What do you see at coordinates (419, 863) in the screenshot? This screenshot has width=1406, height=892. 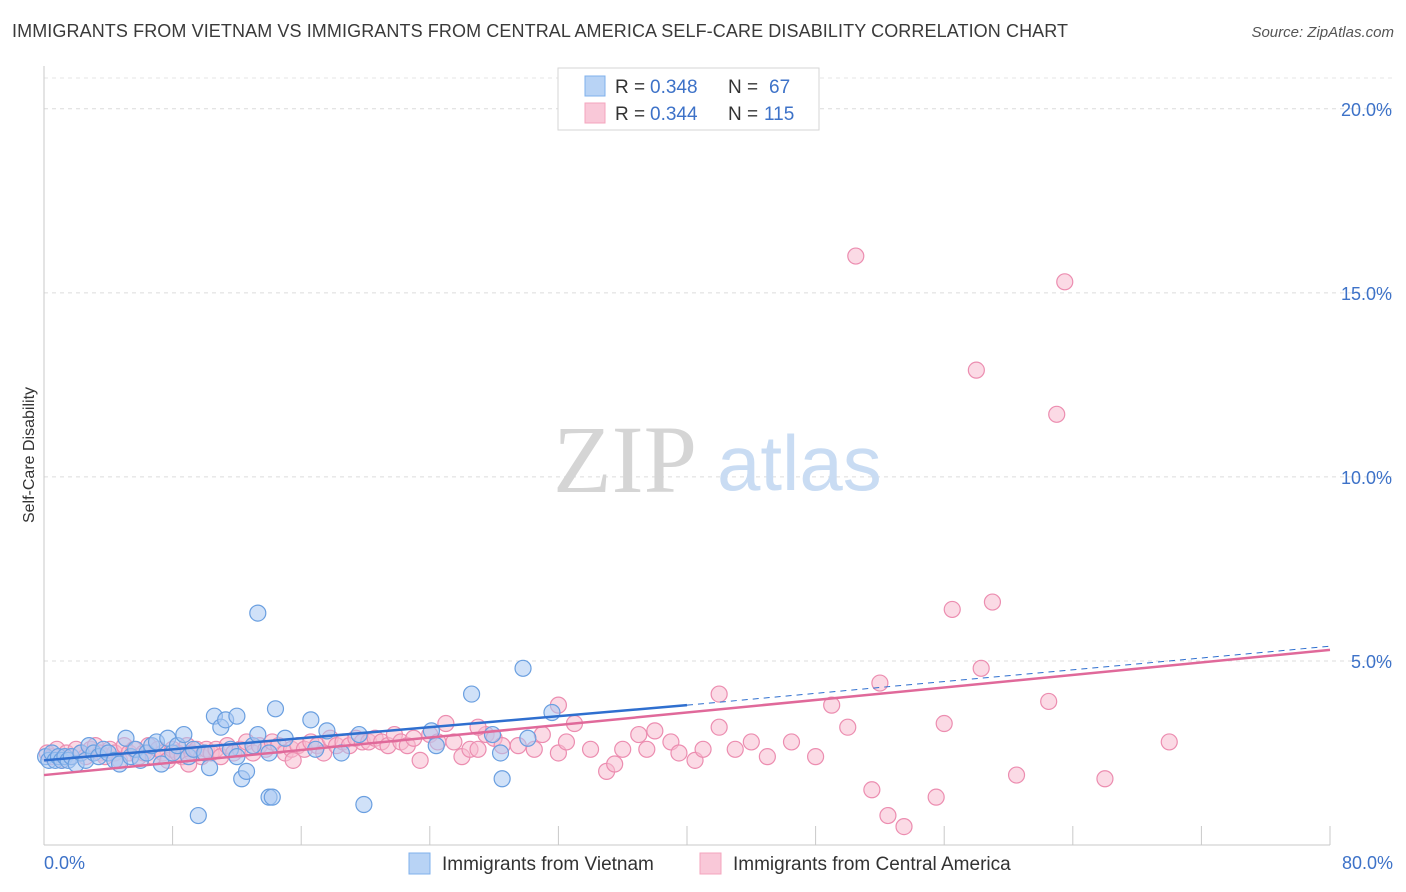 I see `series-legend-swatch-vietnam` at bounding box center [419, 863].